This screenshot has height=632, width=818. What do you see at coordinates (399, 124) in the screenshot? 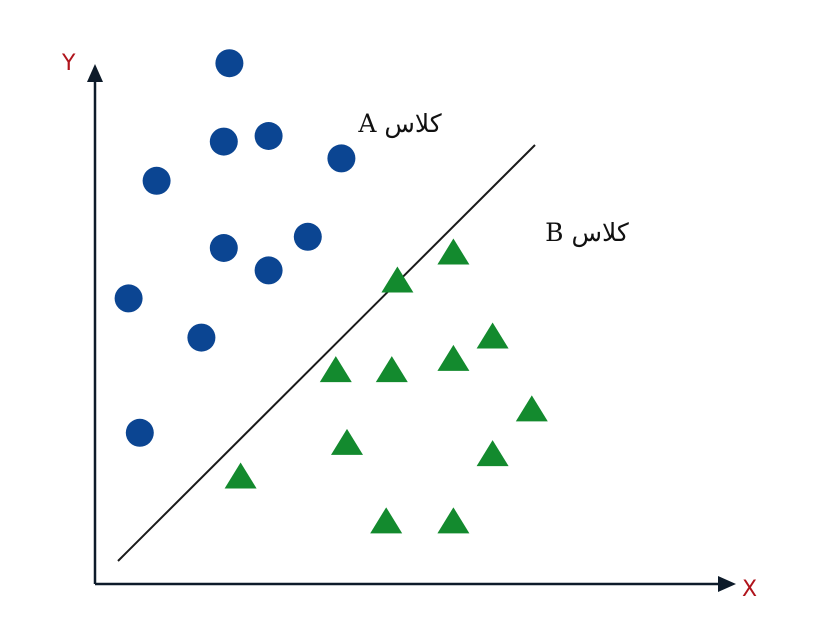
I see `class-a-label: کلاس A` at bounding box center [399, 124].